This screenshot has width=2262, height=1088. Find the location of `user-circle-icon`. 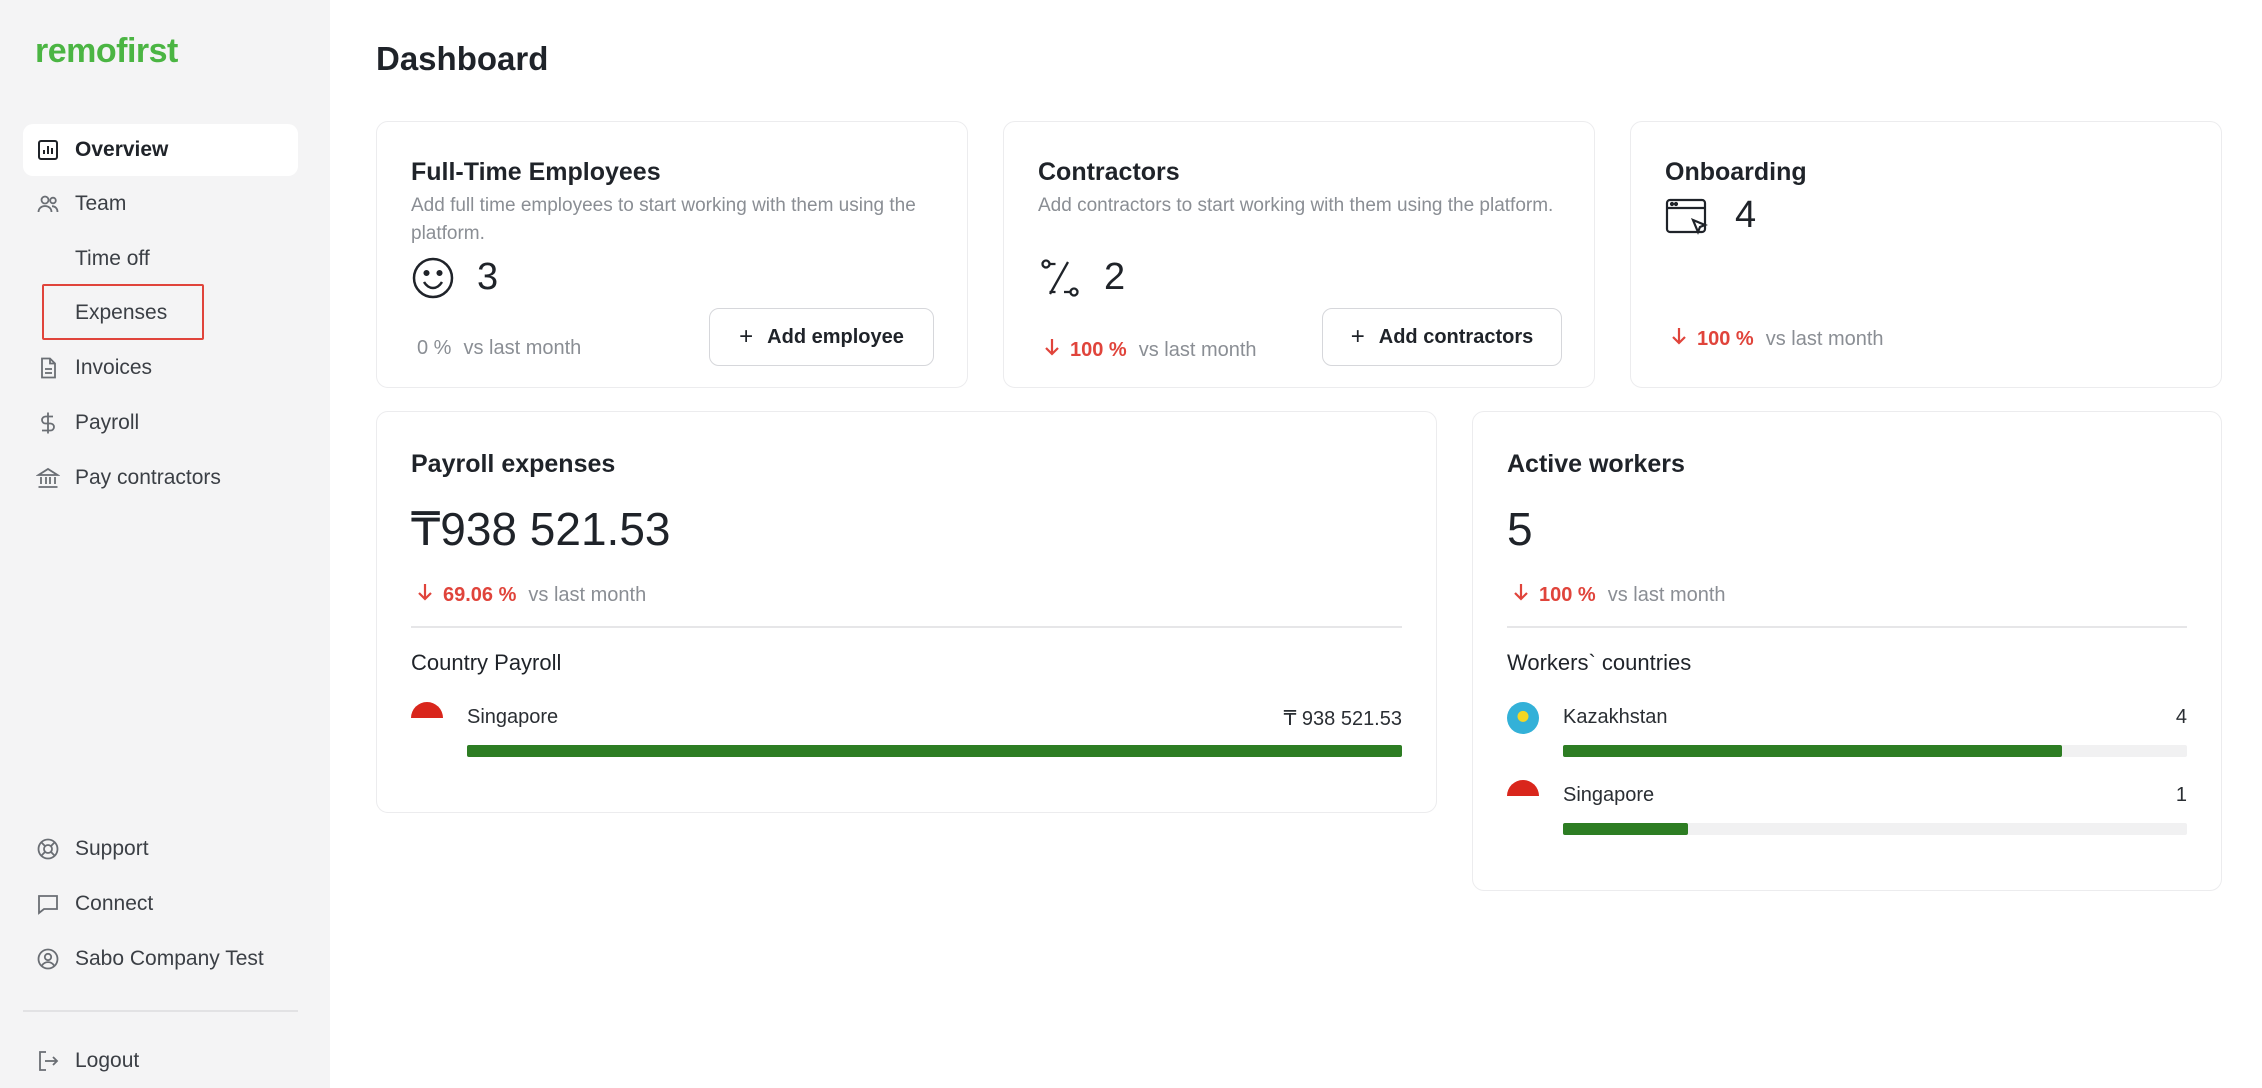

user-circle-icon is located at coordinates (48, 959).